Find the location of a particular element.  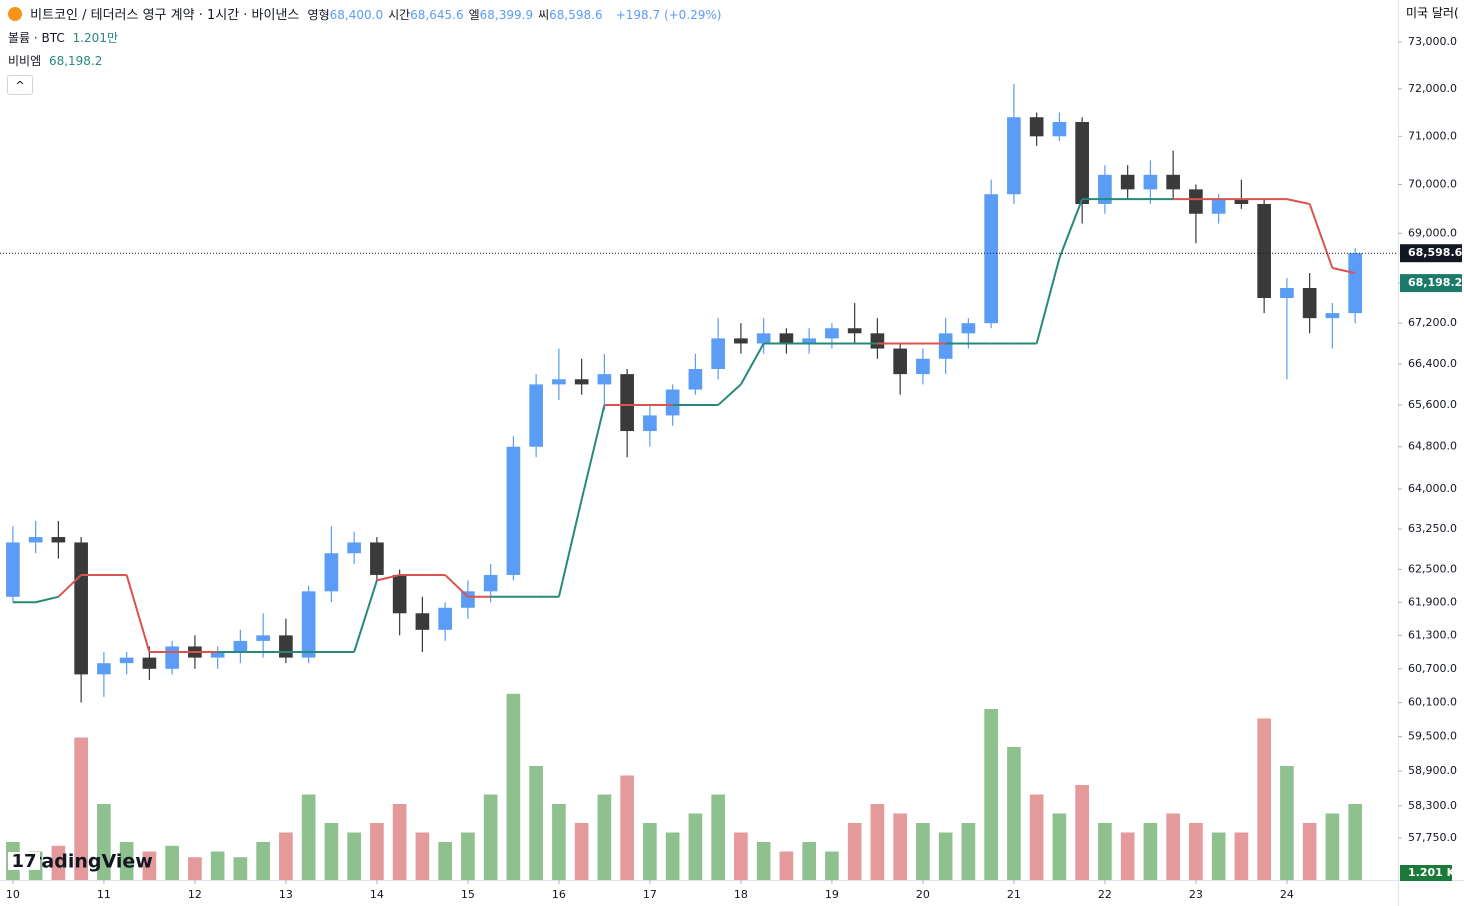

volume-label: 볼륨 · BTC is located at coordinates (36, 38).